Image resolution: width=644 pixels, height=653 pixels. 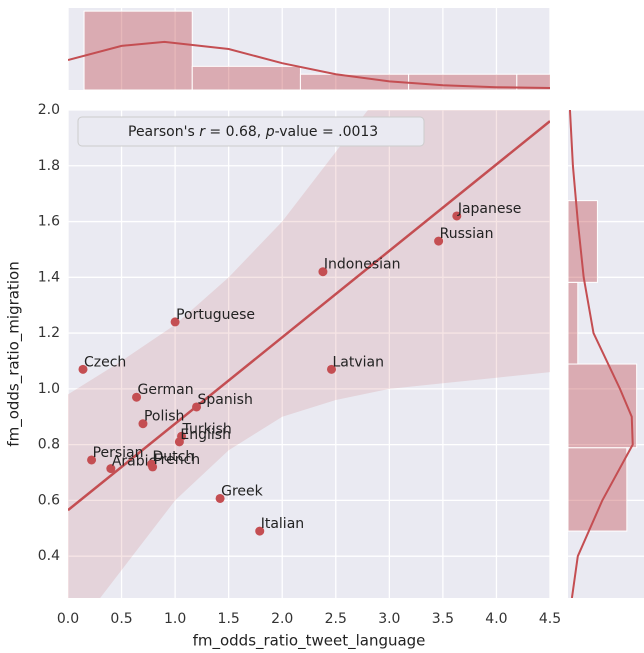 I want to click on annotation-part: p, so click(x=270, y=132).